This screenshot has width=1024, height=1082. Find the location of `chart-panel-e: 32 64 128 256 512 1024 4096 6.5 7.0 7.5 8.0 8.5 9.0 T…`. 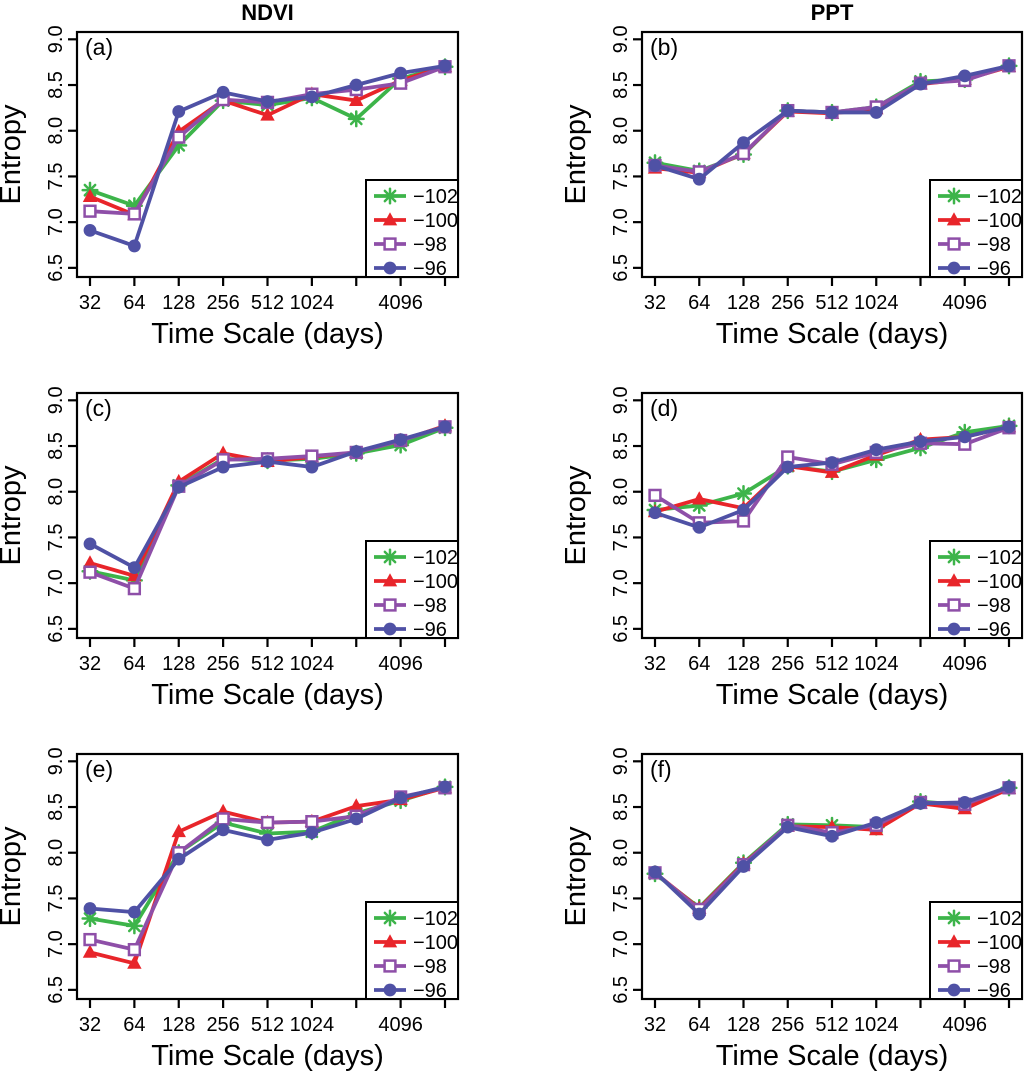

chart-panel-e: 32 64 128 256 512 1024 4096 6.5 7.0 7.5 8.0 8.5 9.0 T… is located at coordinates (230, 909).